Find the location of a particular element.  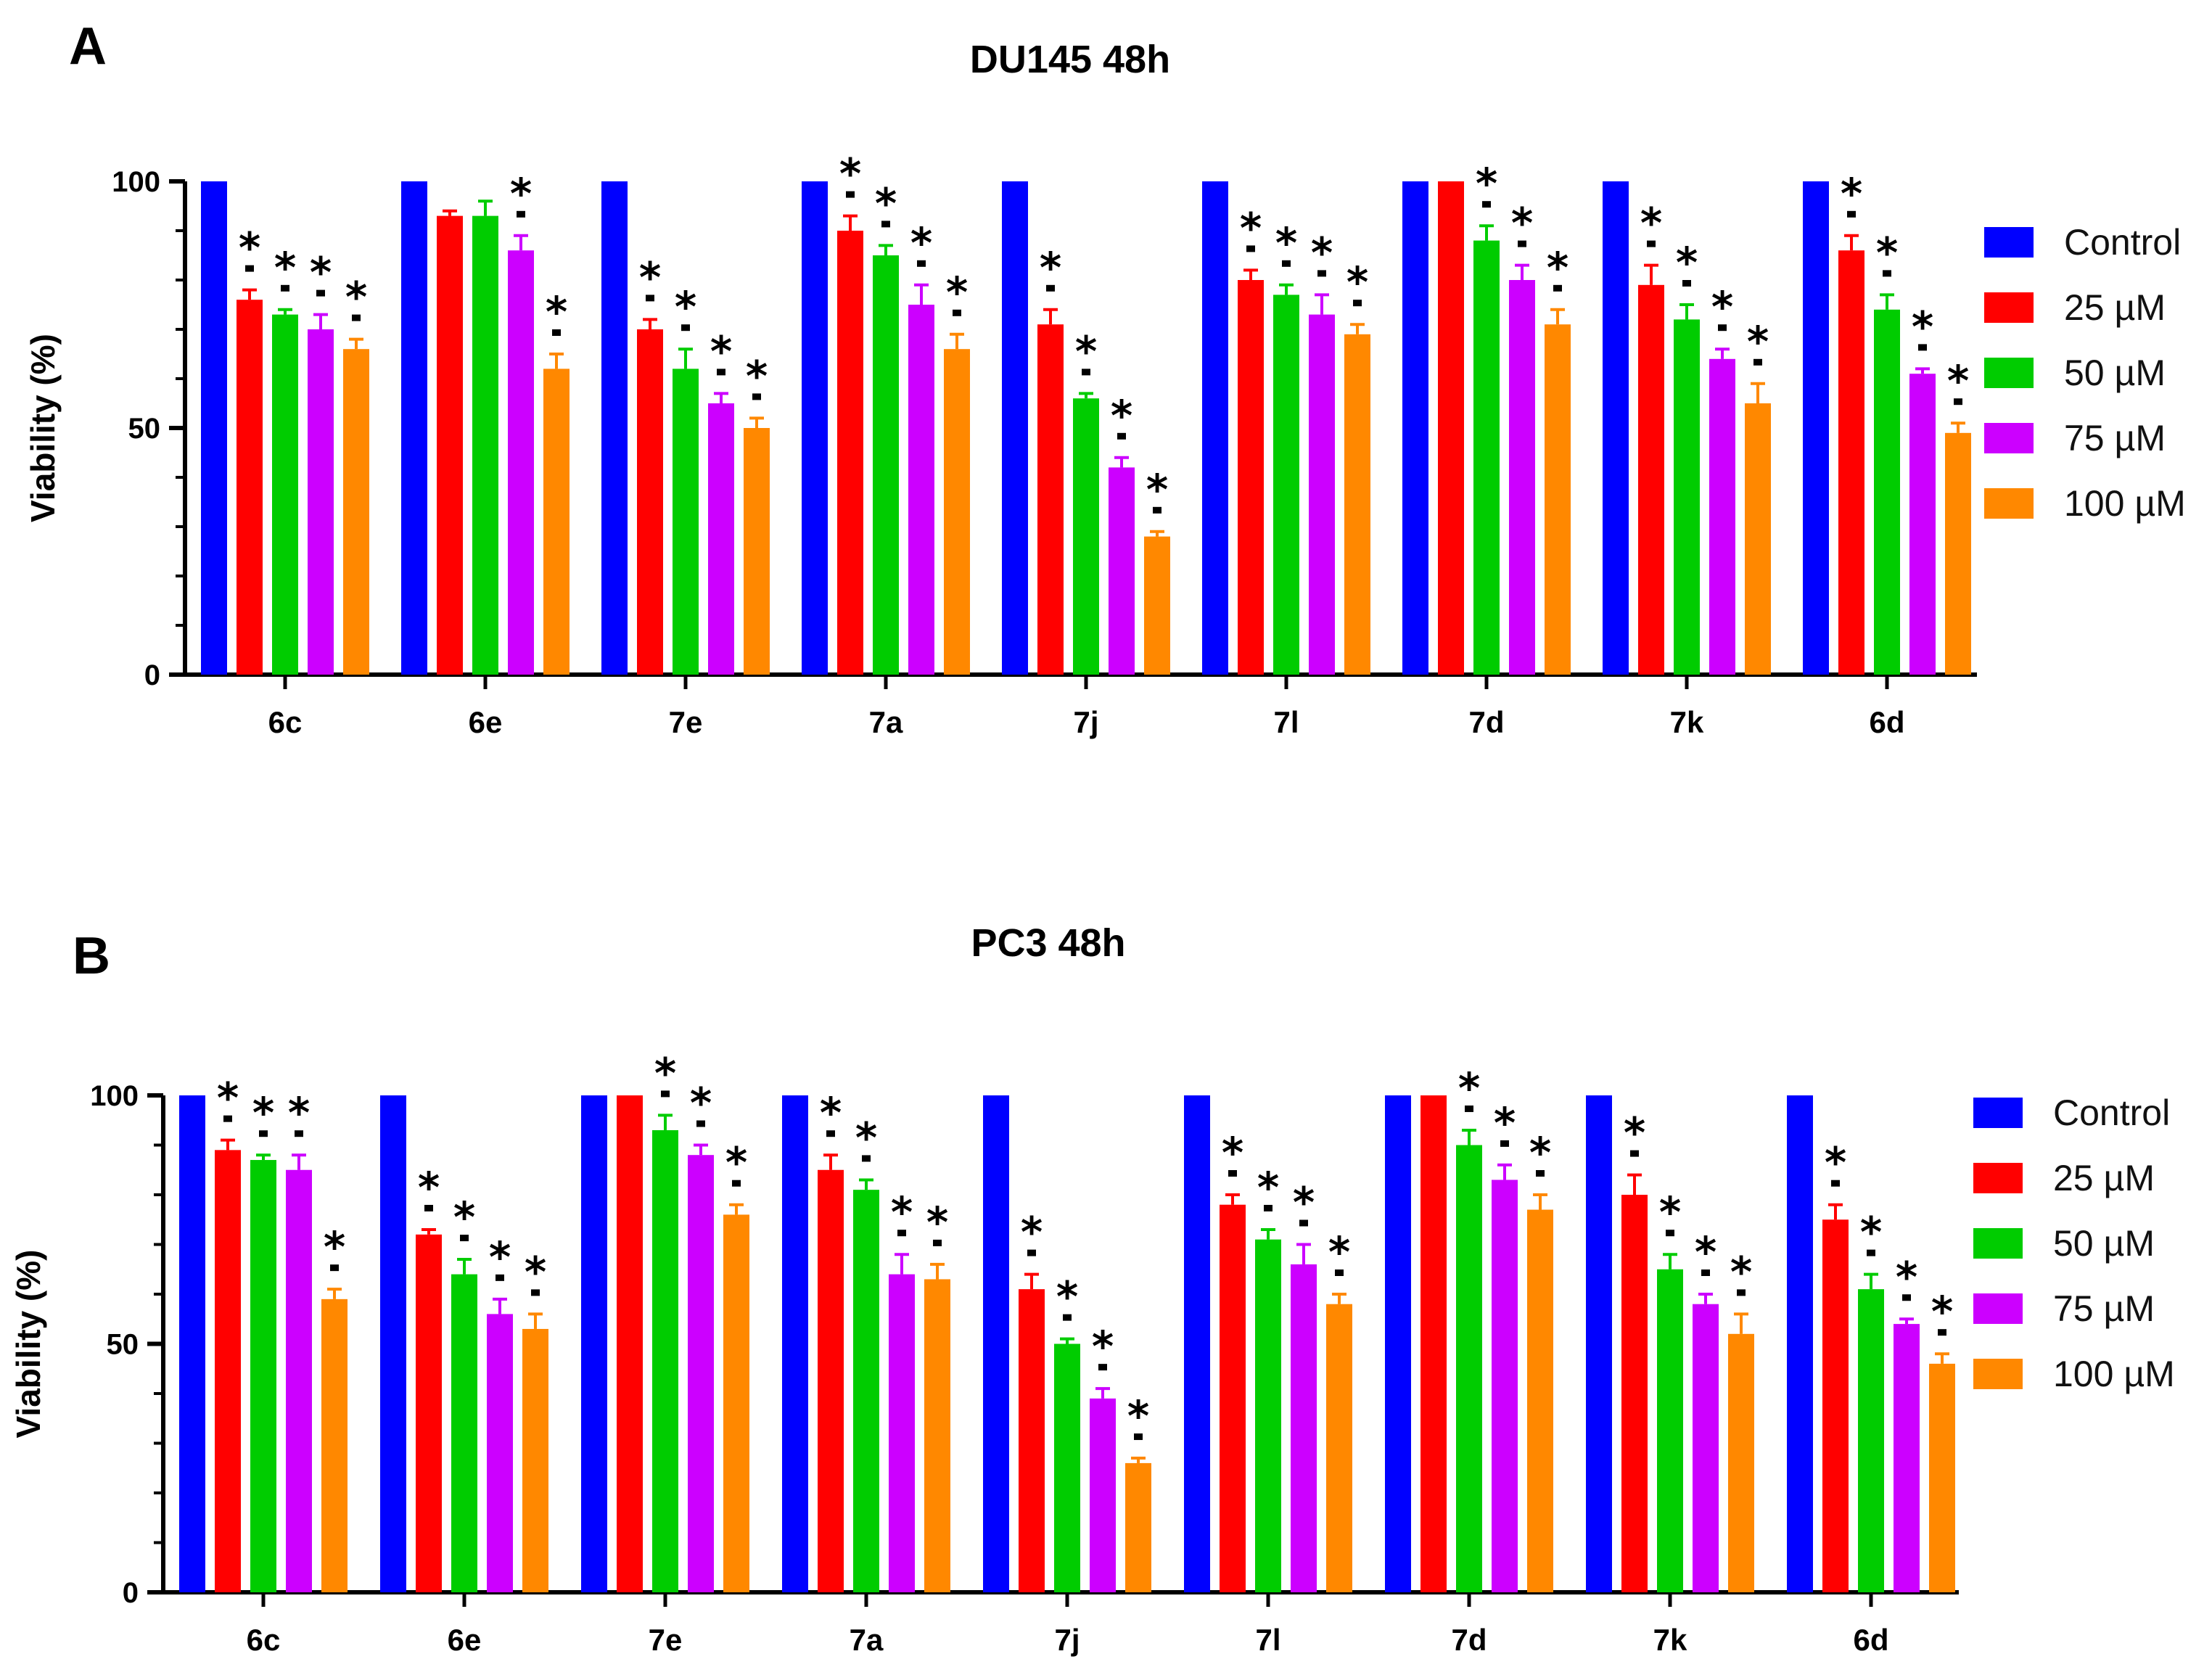

x-tick-label: 6d is located at coordinates (1887, 722).